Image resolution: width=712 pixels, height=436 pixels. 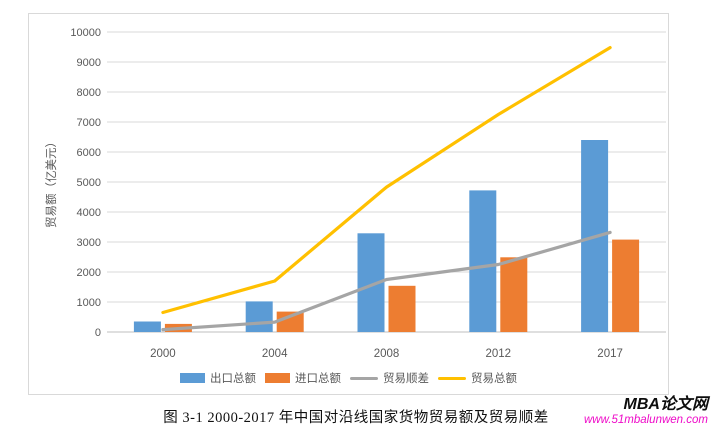 What do you see at coordinates (89, 153) in the screenshot?
I see `y-tick-label: 6000` at bounding box center [89, 153].